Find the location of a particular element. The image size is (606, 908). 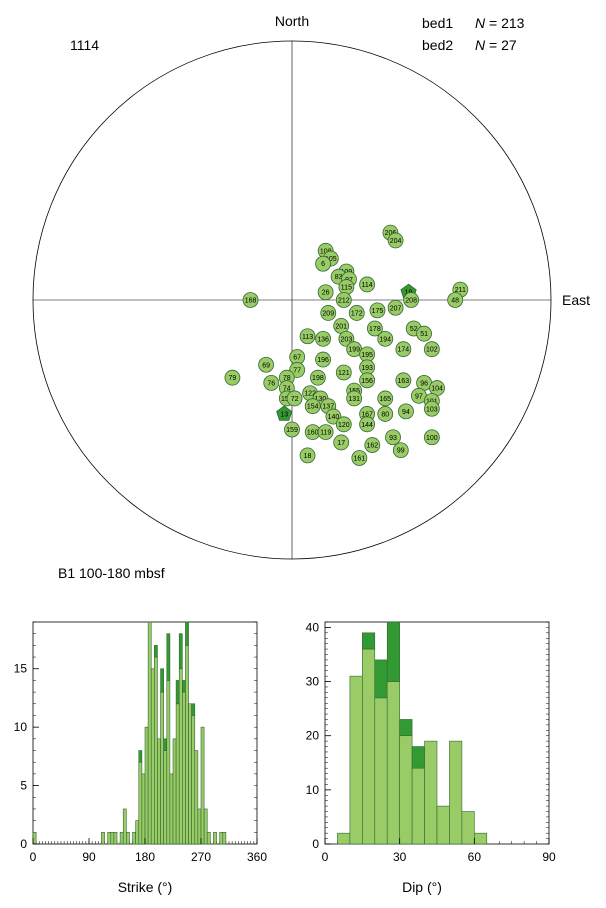

legend: bed1 N = 213 bed2 N = 27 is located at coordinates (473, 34).